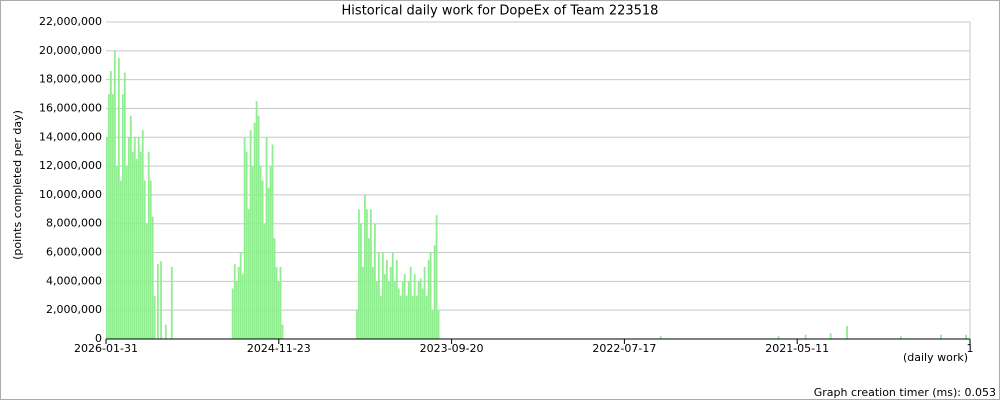  Describe the element at coordinates (452, 348) in the screenshot. I see `x-tick-label: 2023-09-20` at that location.